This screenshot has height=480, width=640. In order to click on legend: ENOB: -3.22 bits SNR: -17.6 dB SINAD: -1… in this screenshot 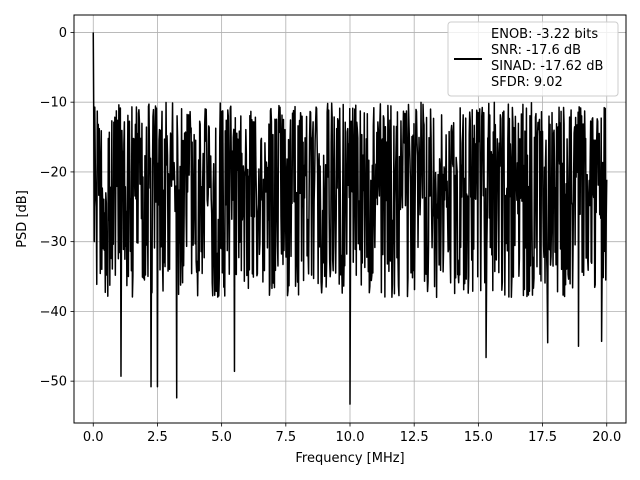, I will do `click(533, 59)`.